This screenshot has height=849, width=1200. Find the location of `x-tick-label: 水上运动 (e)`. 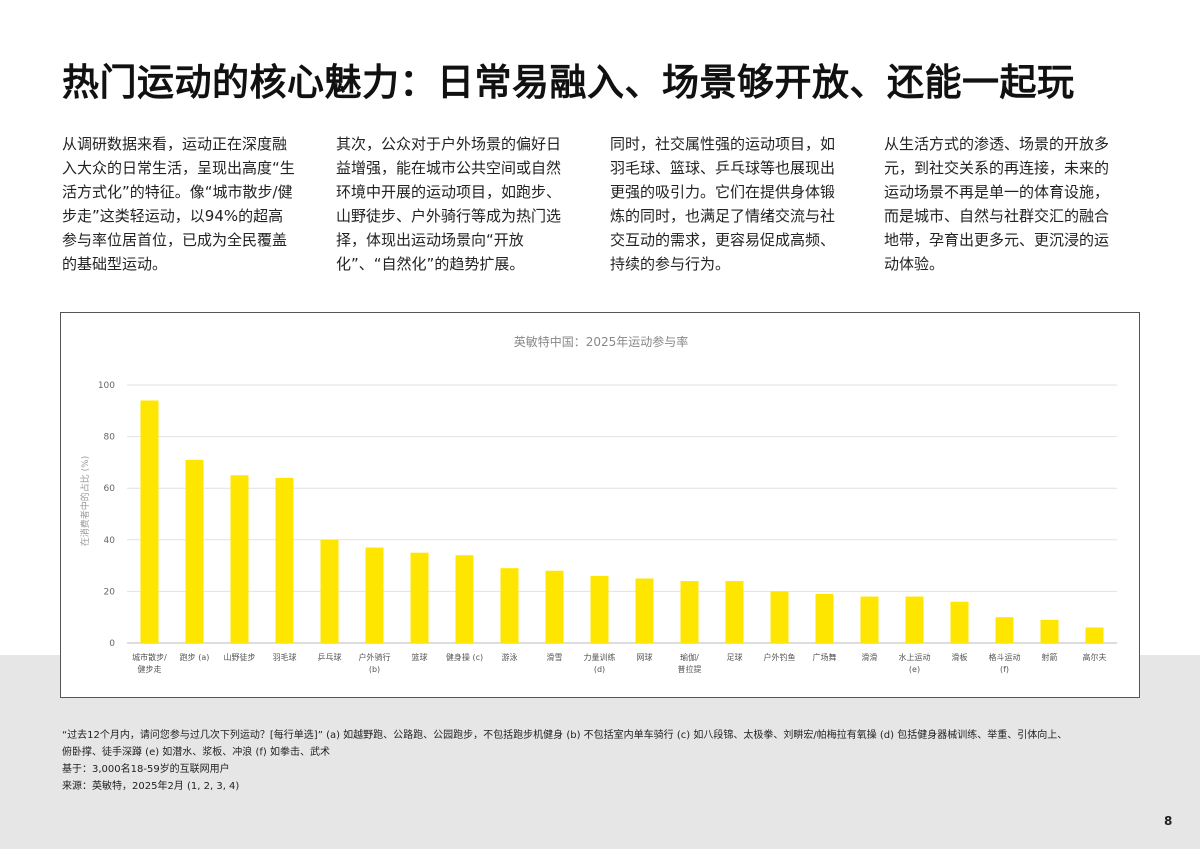

x-tick-label: 水上运动 (e) is located at coordinates (915, 663).